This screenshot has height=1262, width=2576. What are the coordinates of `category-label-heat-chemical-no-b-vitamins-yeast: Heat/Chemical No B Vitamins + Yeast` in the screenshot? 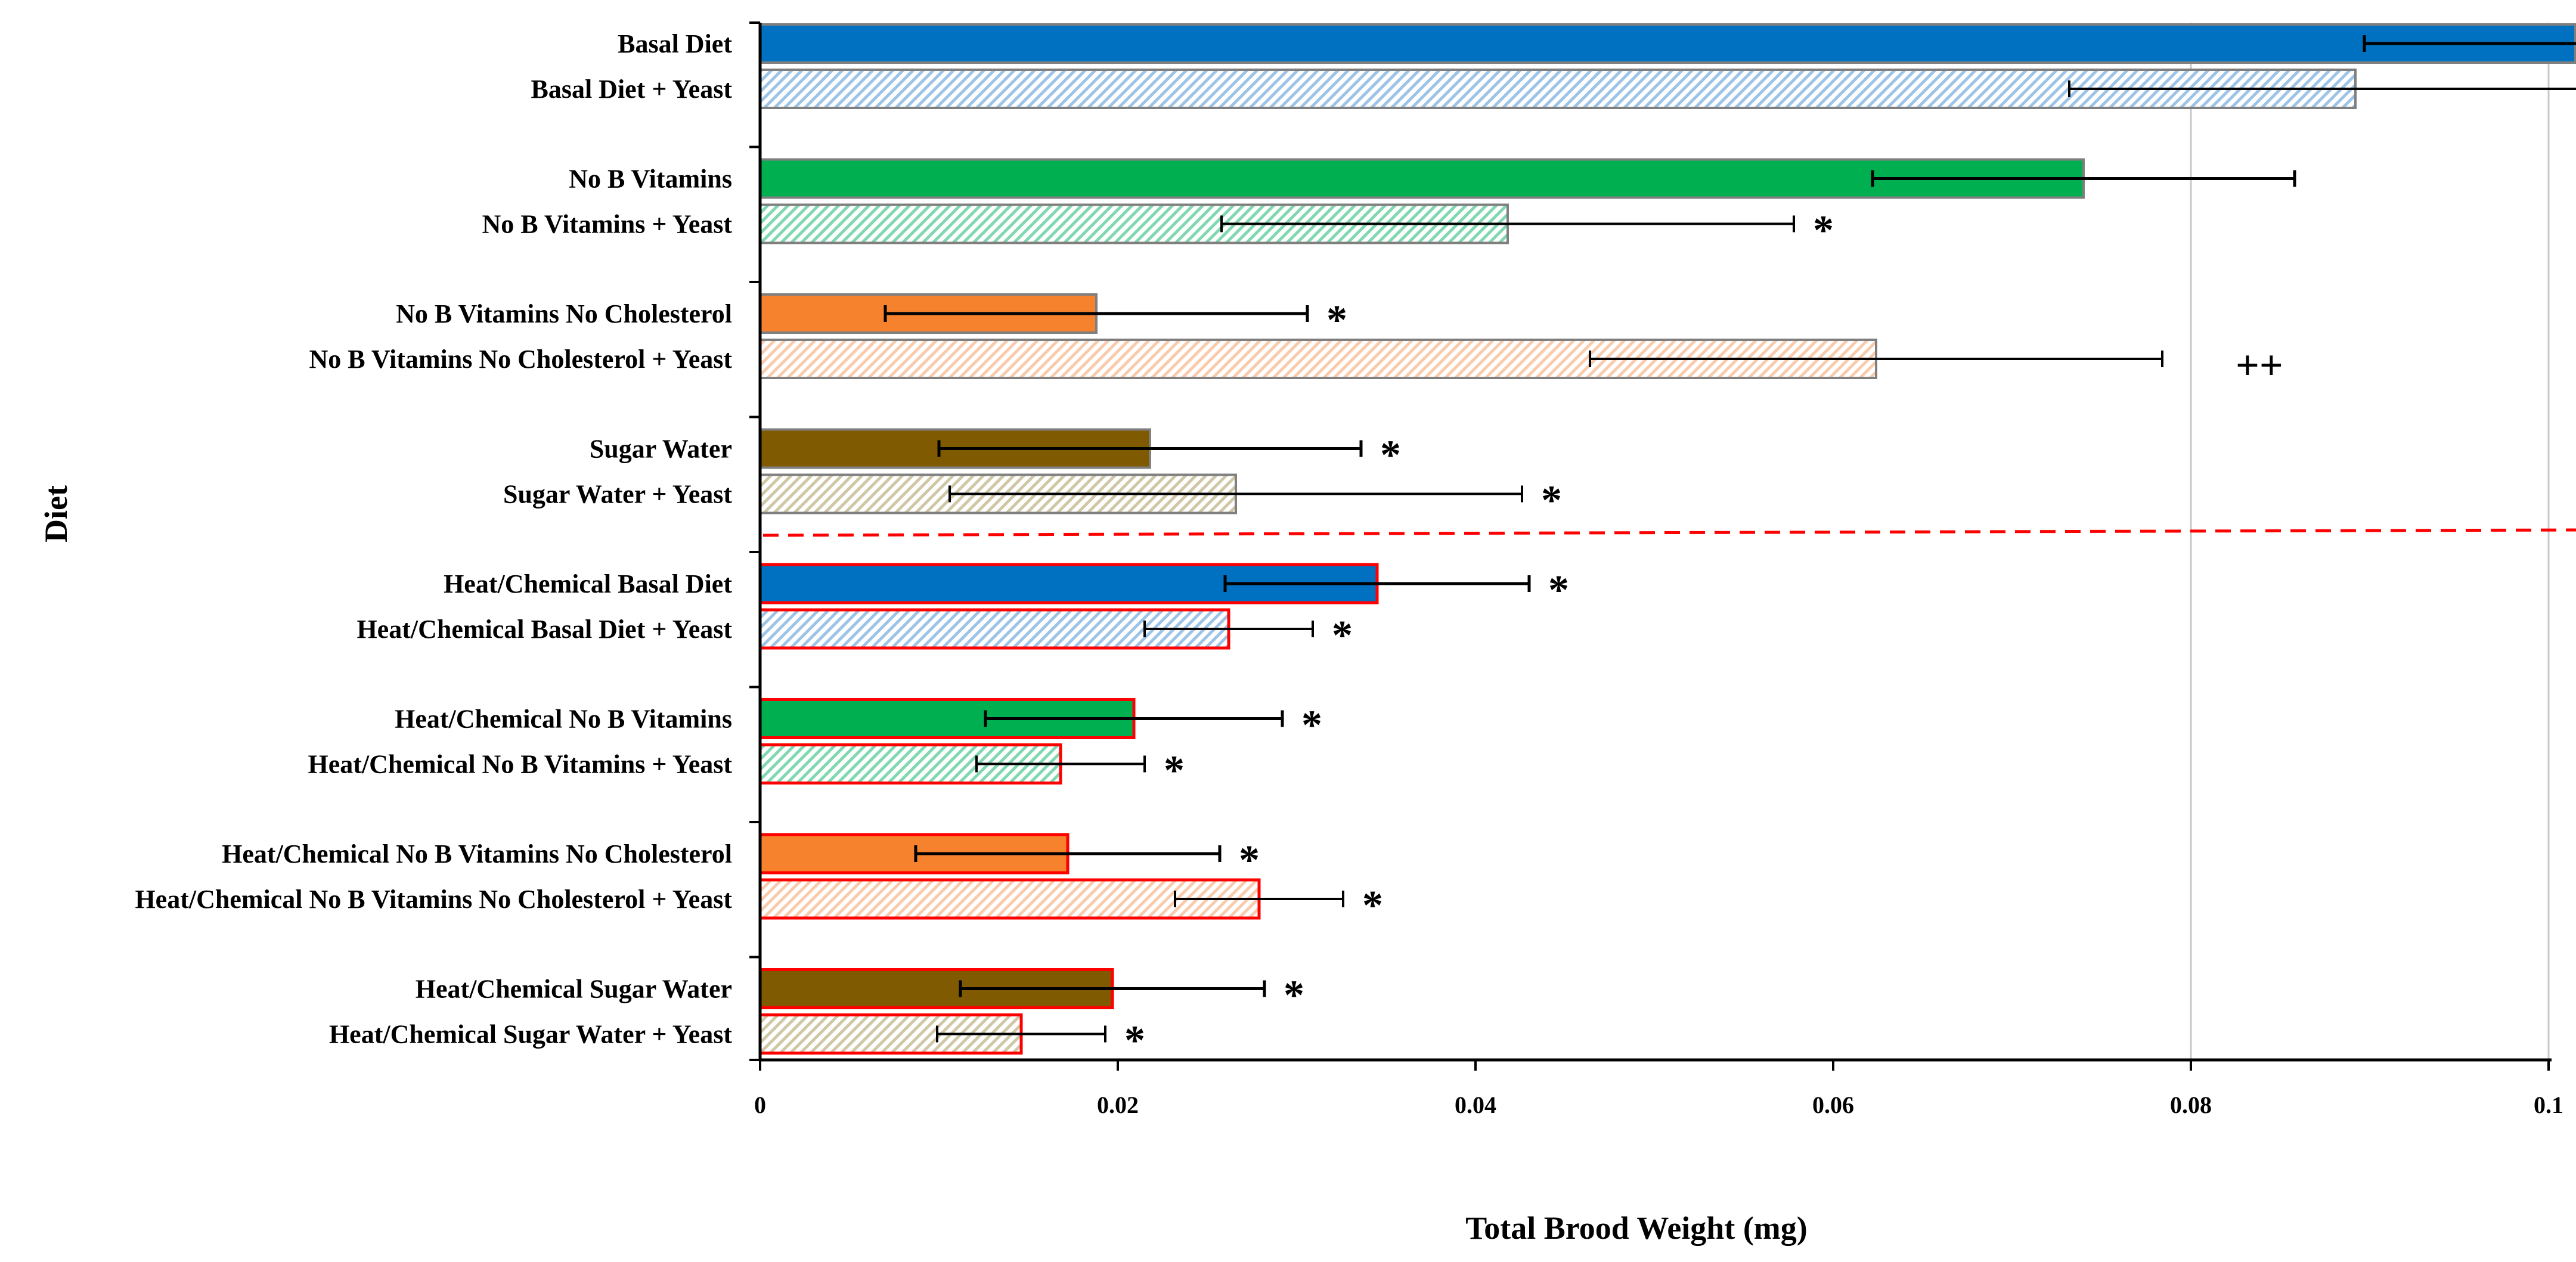 It's located at (520, 764).